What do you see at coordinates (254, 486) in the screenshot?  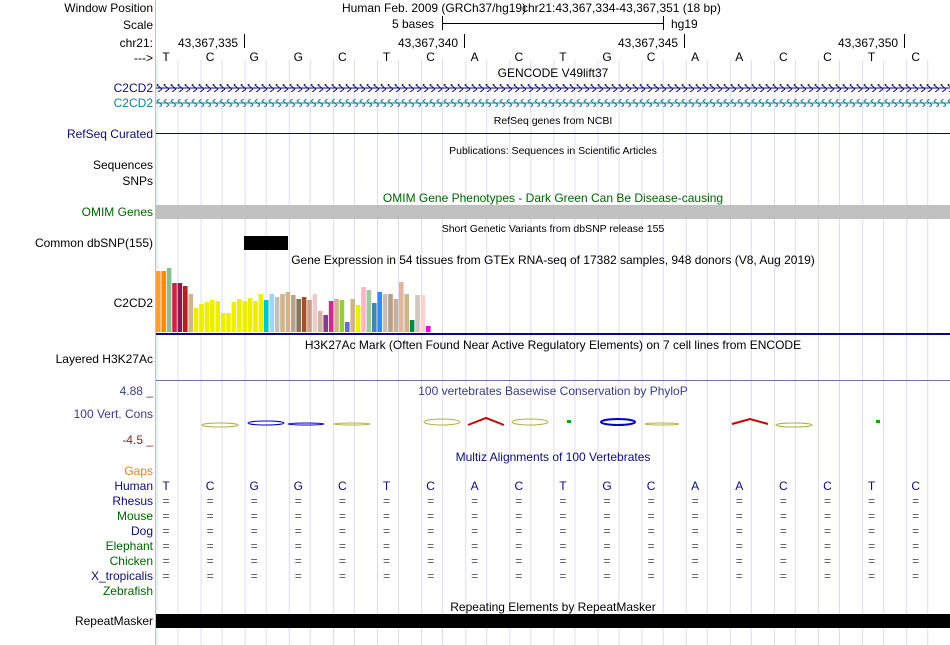 I see `human-base: G` at bounding box center [254, 486].